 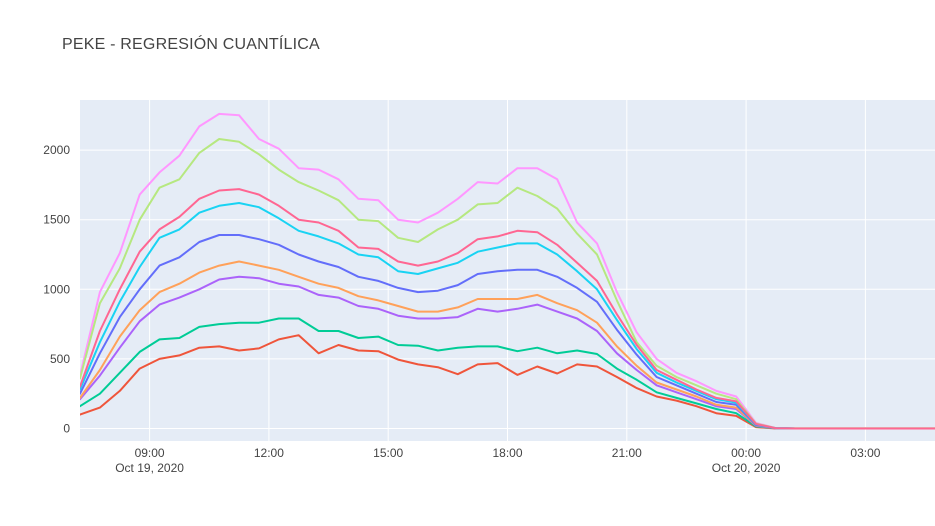 What do you see at coordinates (865, 453) in the screenshot?
I see `x-tick-label: 03:00` at bounding box center [865, 453].